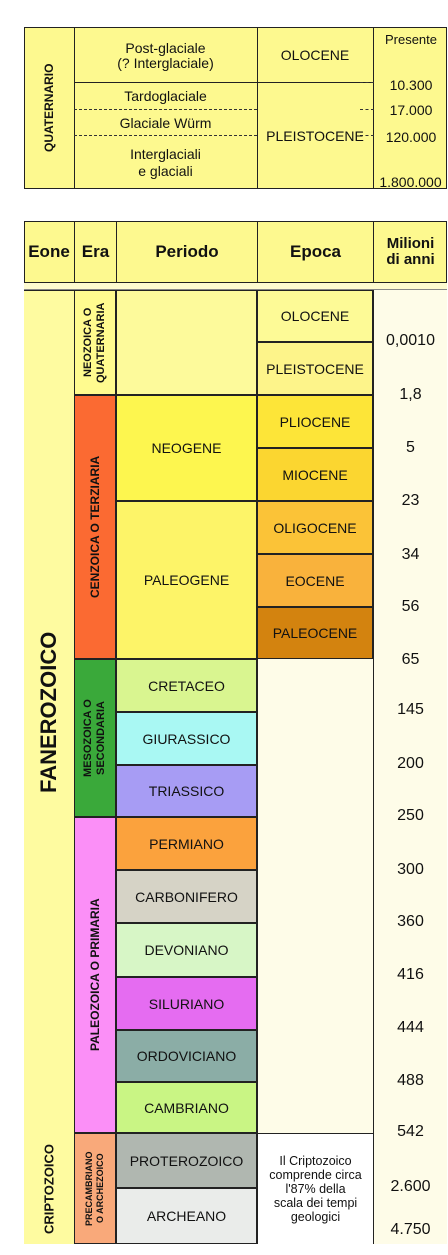 Image resolution: width=448 pixels, height=1255 pixels. What do you see at coordinates (410, 921) in the screenshot?
I see `age-label: 360` at bounding box center [410, 921].